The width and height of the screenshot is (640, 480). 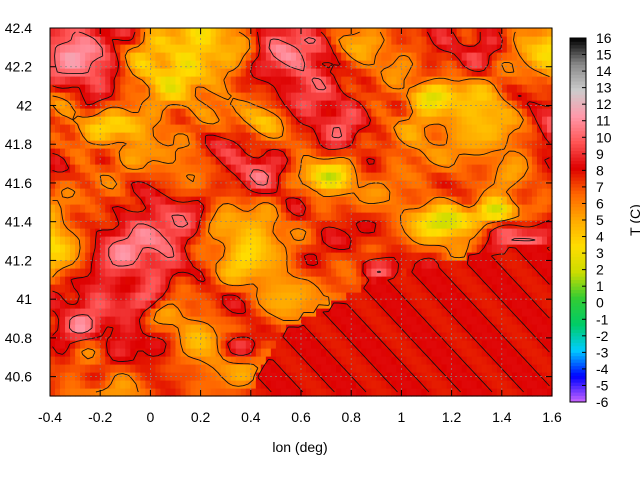 I want to click on colorbar-tick-label: -2, so click(x=602, y=336).